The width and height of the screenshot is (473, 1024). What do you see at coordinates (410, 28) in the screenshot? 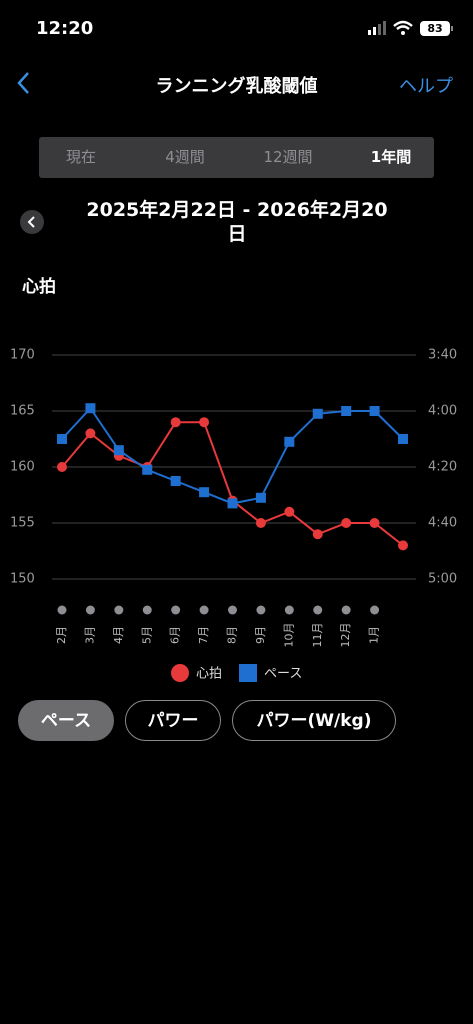
I see `status-icons: 83` at bounding box center [410, 28].